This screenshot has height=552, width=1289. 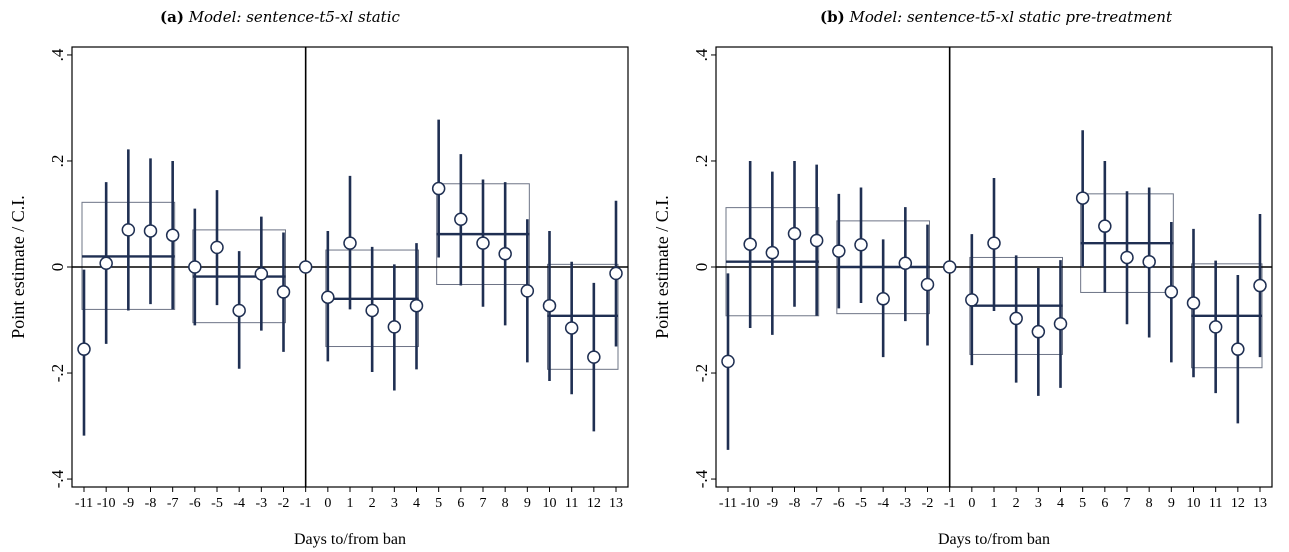 What do you see at coordinates (861, 503) in the screenshot?
I see `panel-b-x-tick-label-6: -5` at bounding box center [861, 503].